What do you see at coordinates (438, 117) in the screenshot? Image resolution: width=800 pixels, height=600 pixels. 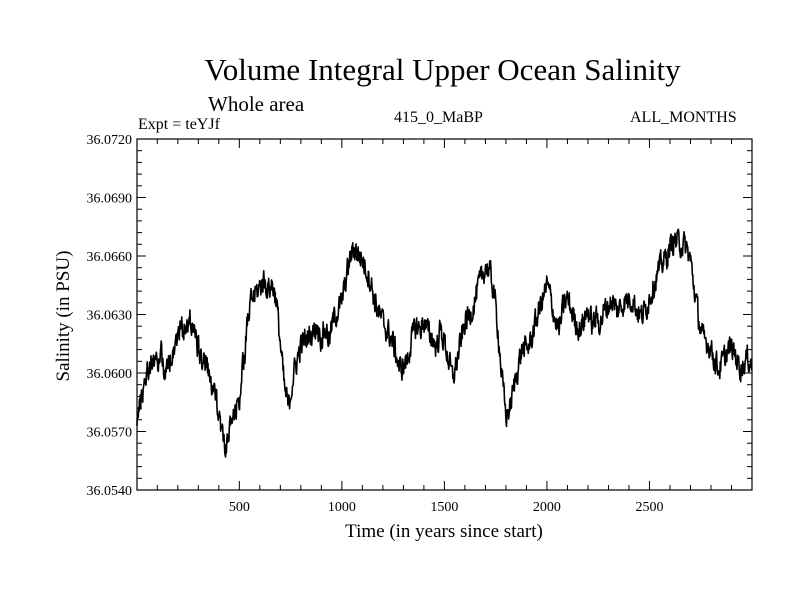 I see `run-label: 415_0_MaBP` at bounding box center [438, 117].